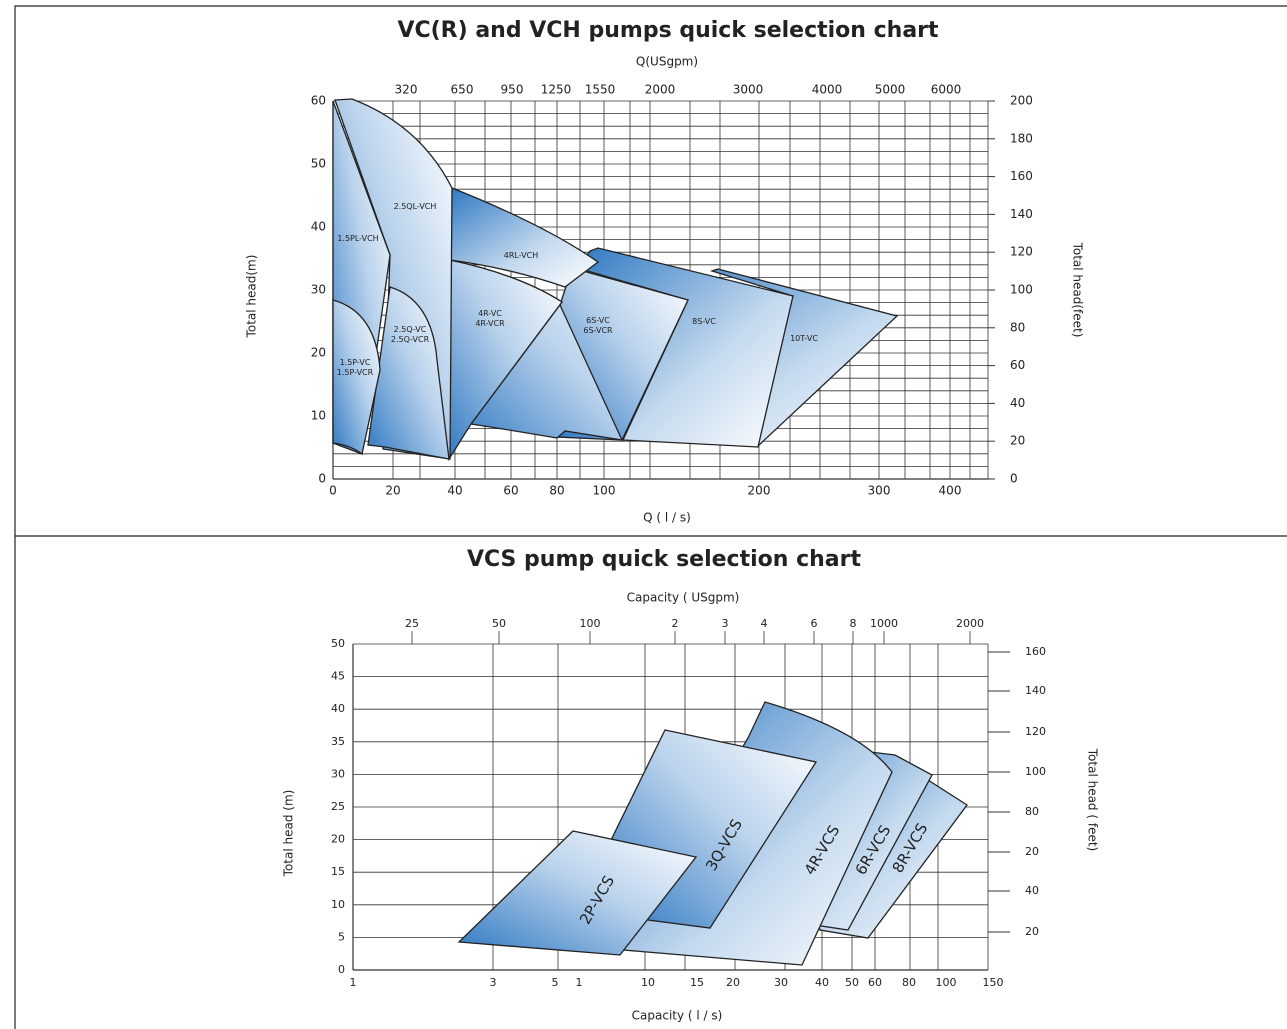 The height and width of the screenshot is (1029, 1287). I want to click on region-label-line: 10T-VC, so click(804, 338).